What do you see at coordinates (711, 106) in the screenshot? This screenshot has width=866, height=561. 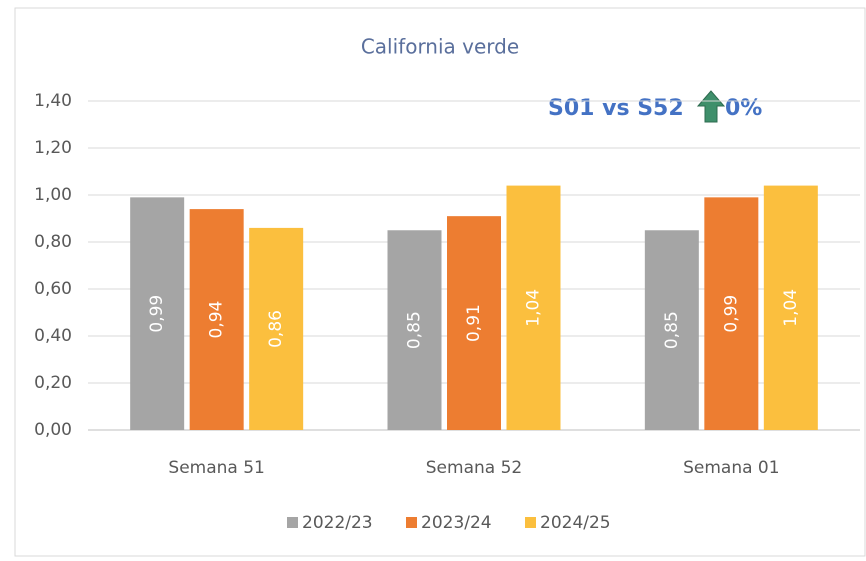 I see `up-arrow-icon` at bounding box center [711, 106].